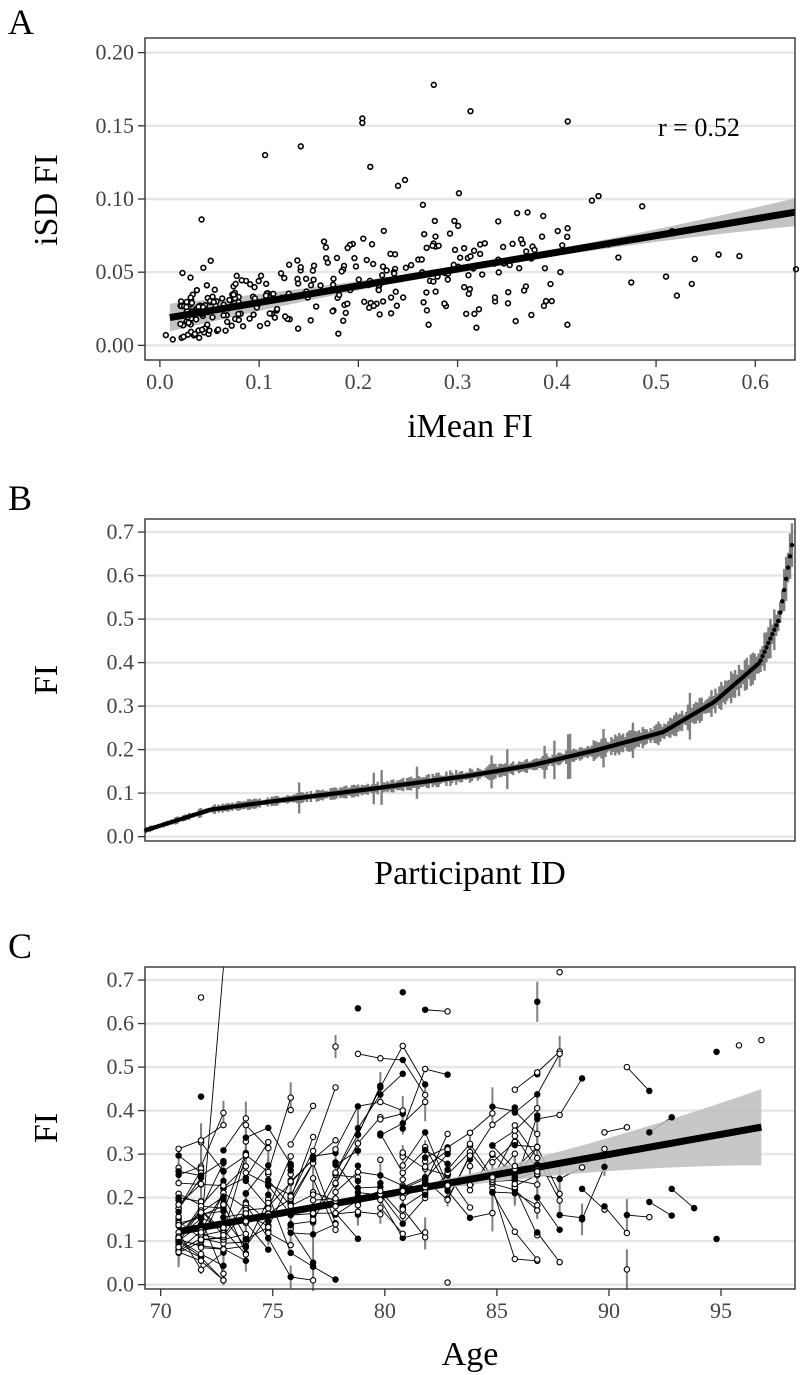 This screenshot has width=800, height=1375. I want to click on panel-a-y-tick-label: 0.05, so click(115, 271).